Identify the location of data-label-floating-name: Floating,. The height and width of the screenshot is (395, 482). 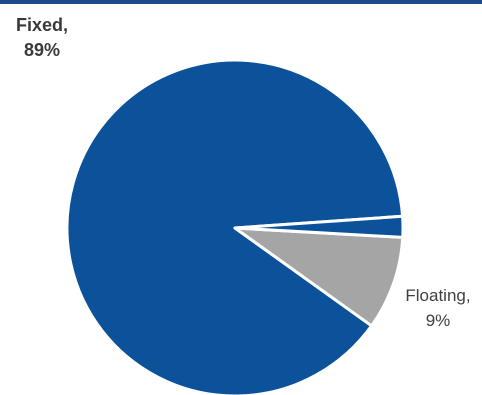
(438, 295).